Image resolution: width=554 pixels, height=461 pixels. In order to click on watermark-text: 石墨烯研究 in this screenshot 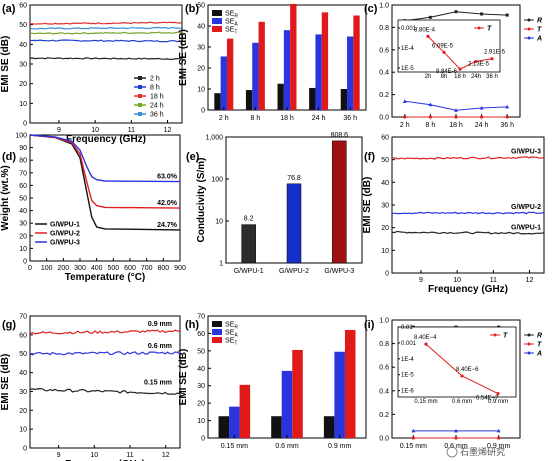, I will do `click(482, 451)`.